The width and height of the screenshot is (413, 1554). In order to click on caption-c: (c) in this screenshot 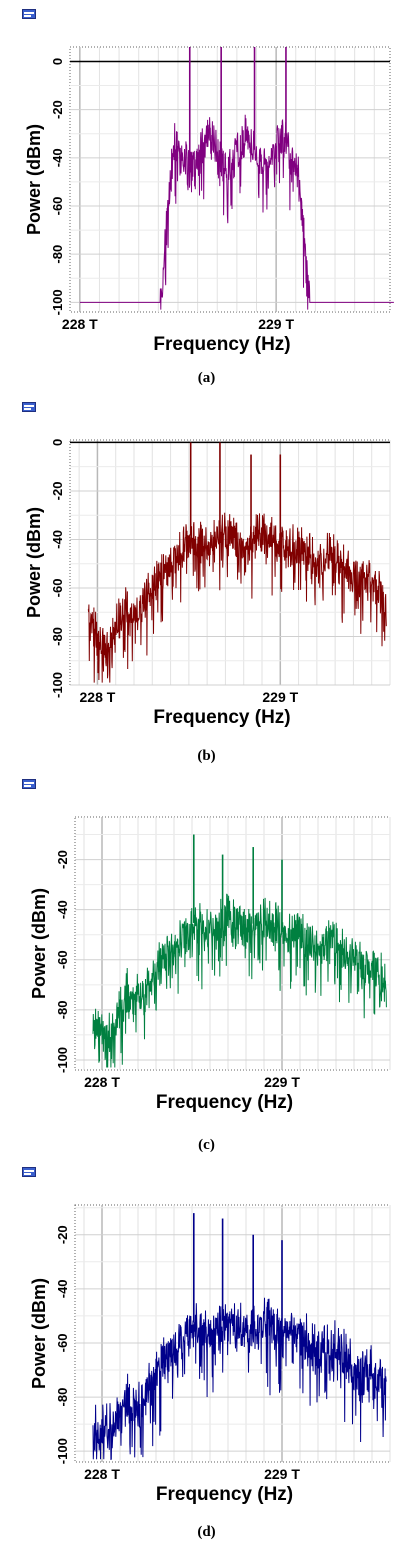, I will do `click(206, 1145)`.